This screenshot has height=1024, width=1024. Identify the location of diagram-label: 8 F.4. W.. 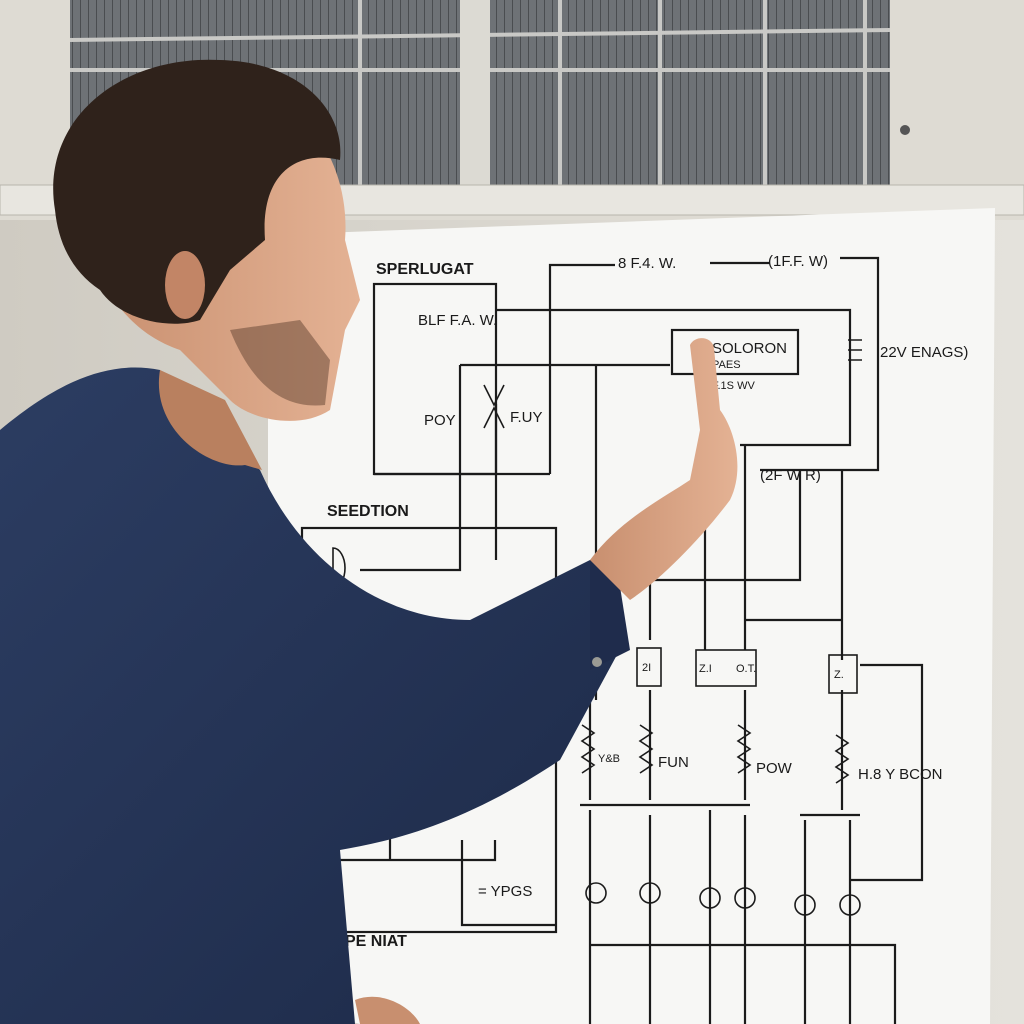
(647, 263).